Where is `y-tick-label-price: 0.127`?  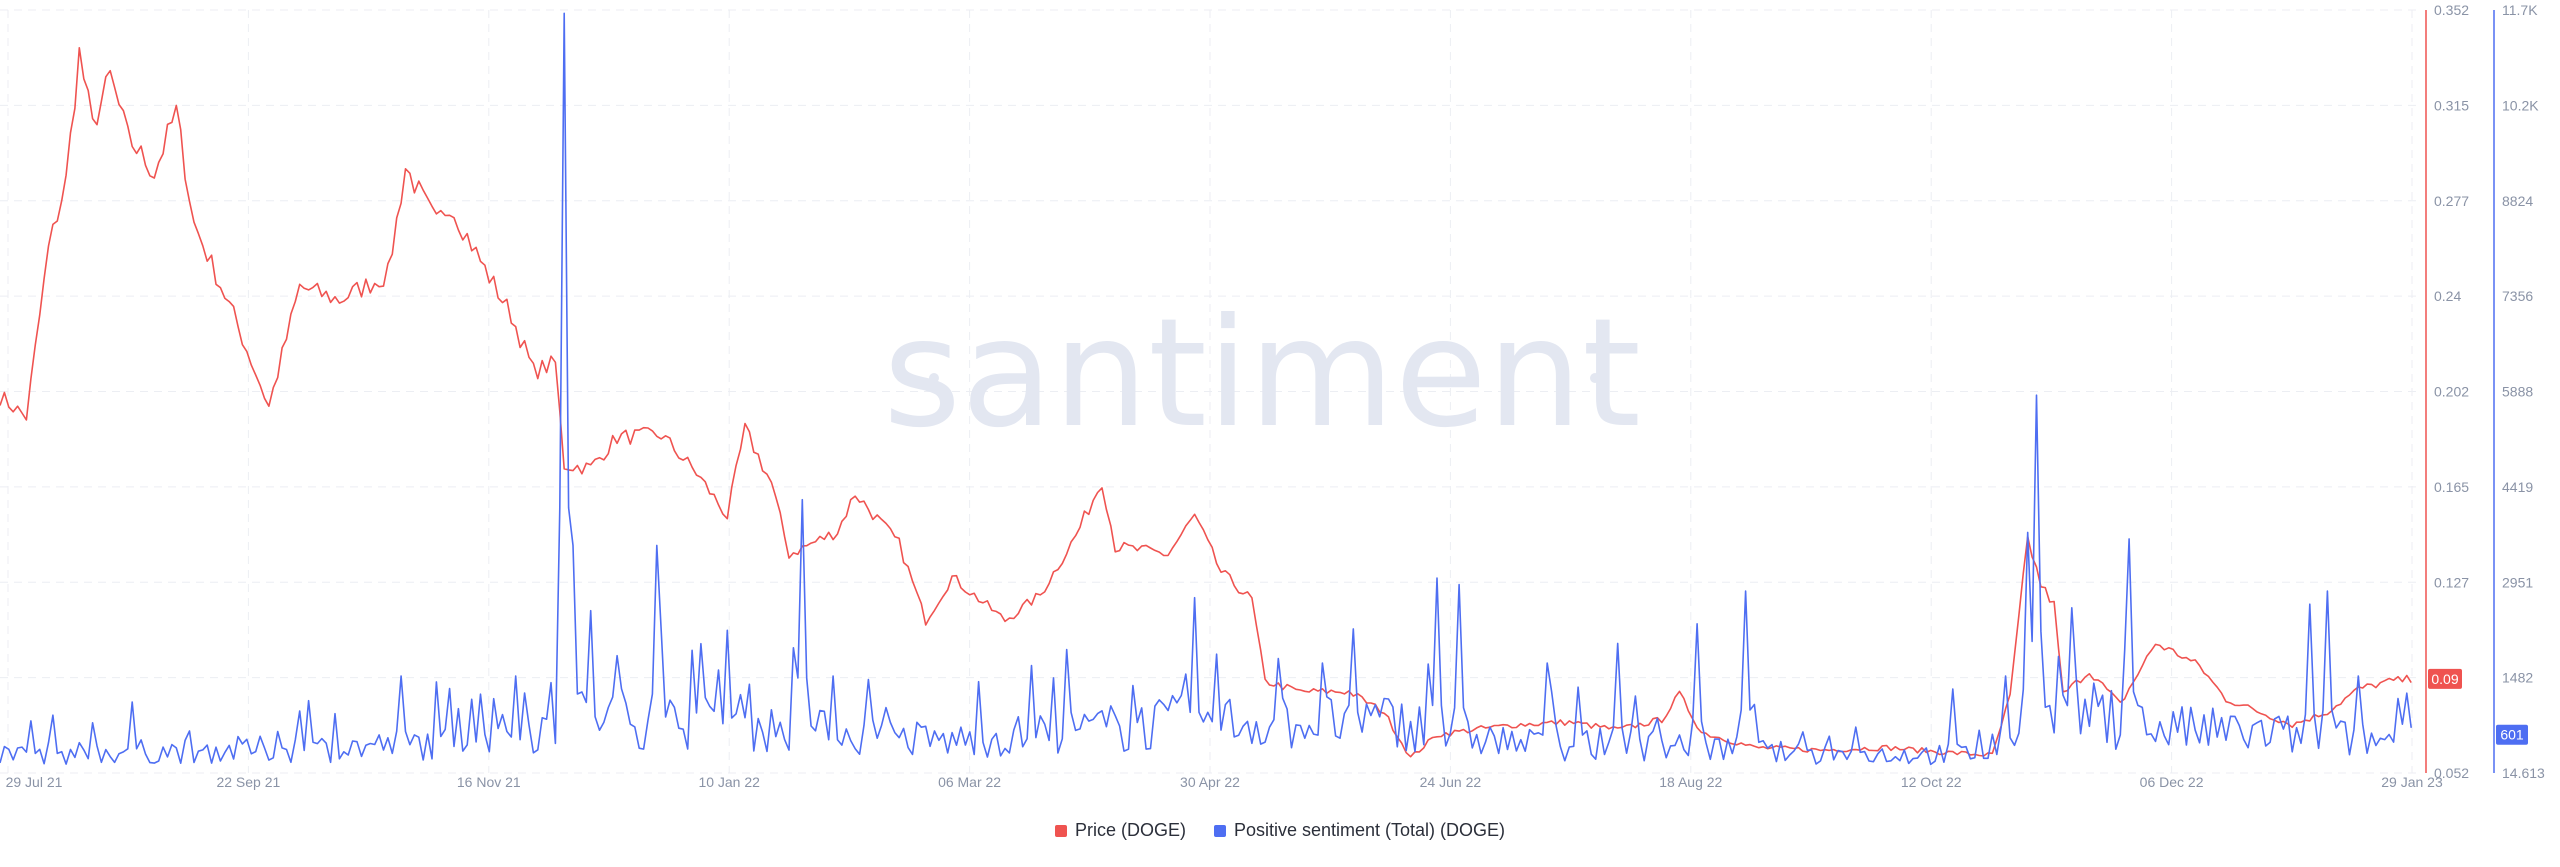 y-tick-label-price: 0.127 is located at coordinates (2451, 582).